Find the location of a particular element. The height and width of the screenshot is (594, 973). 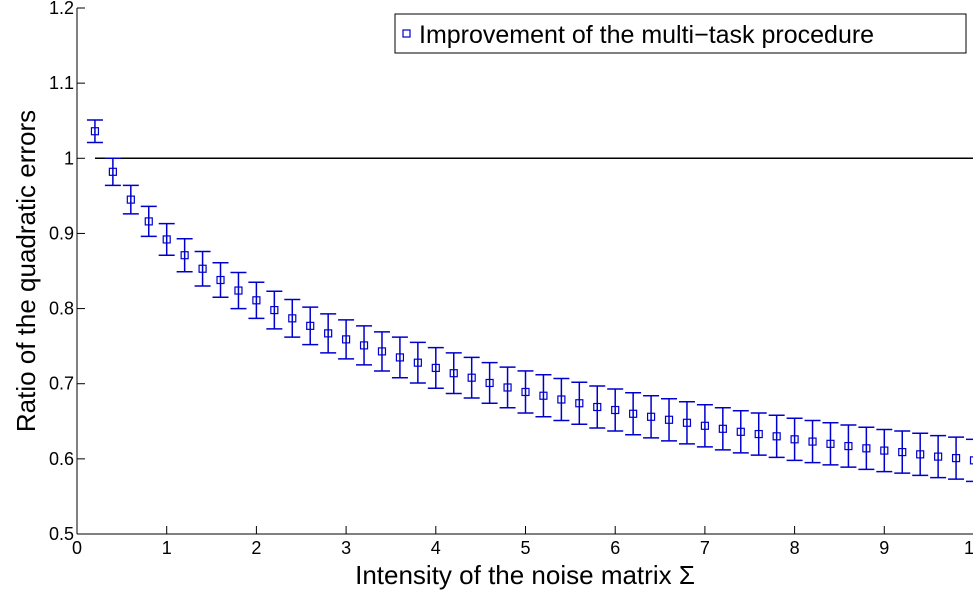

y-tick-label: 0.7 is located at coordinates (61, 384).